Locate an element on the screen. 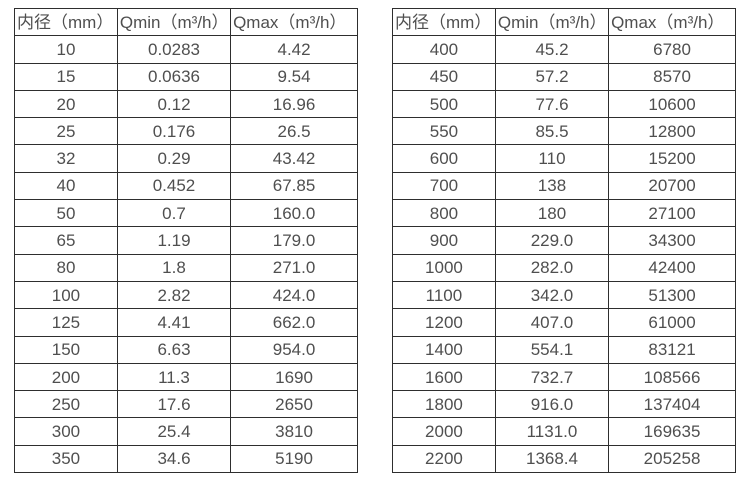 This screenshot has width=750, height=483. table-row: 65 1.19 179.0 is located at coordinates (186, 240).